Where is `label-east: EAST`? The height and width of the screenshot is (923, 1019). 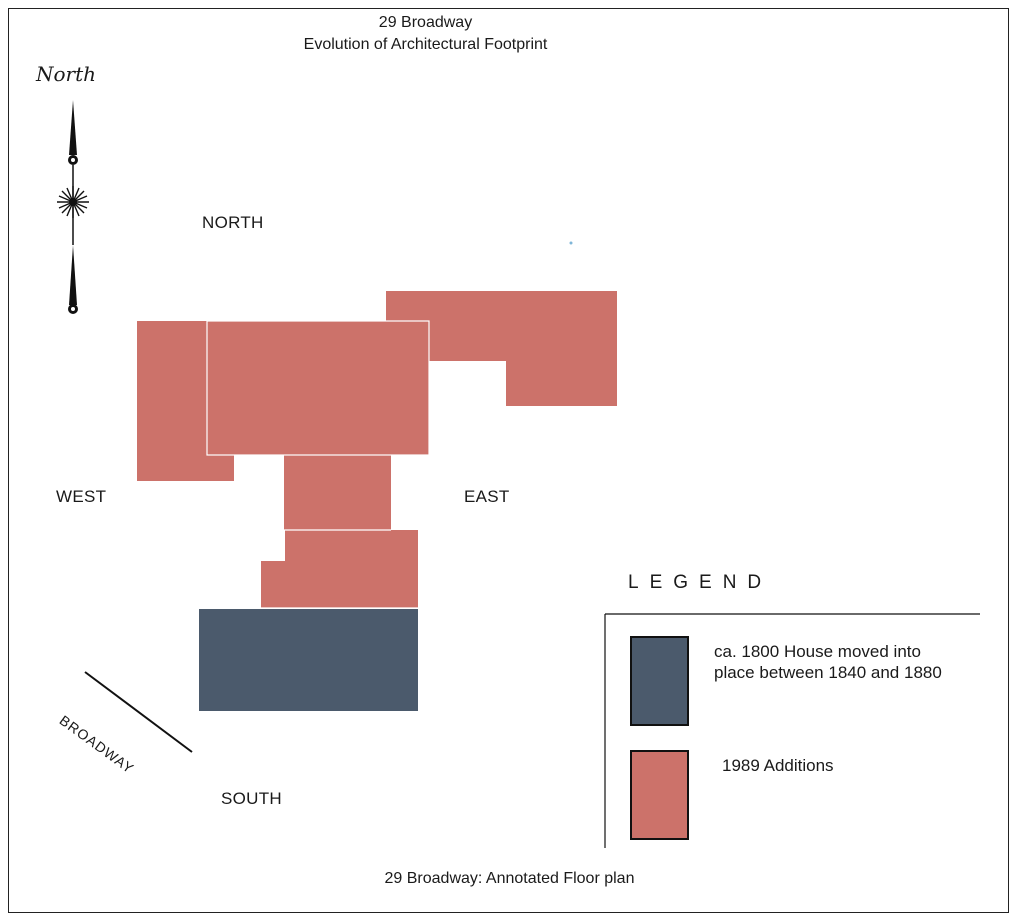 label-east: EAST is located at coordinates (487, 496).